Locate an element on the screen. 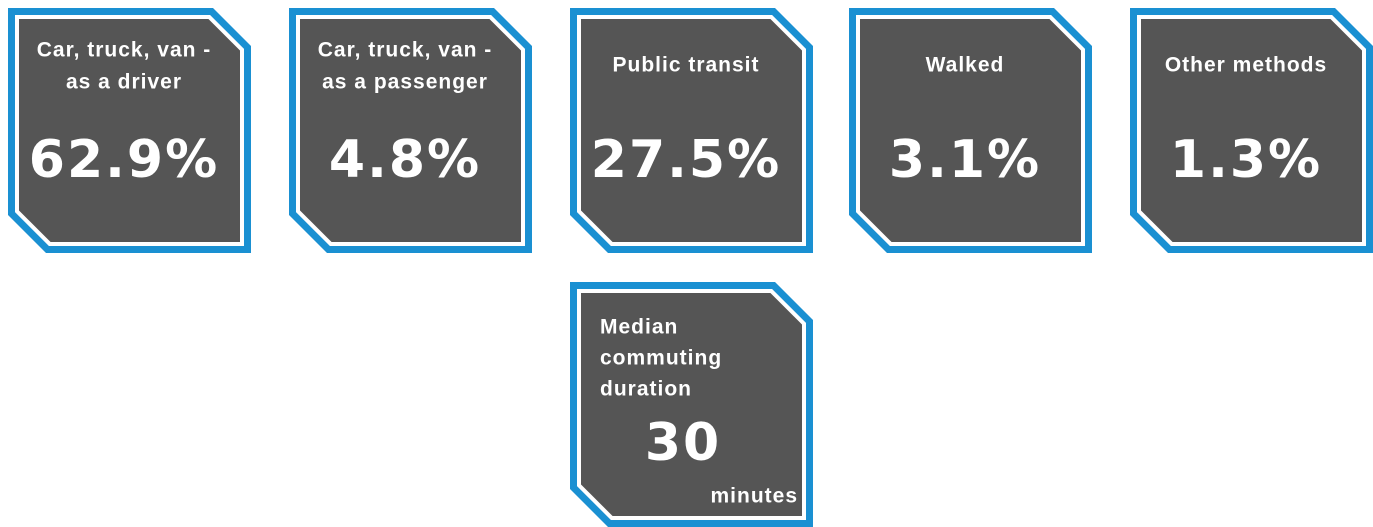  card: Walked 3.1% is located at coordinates (970, 130).